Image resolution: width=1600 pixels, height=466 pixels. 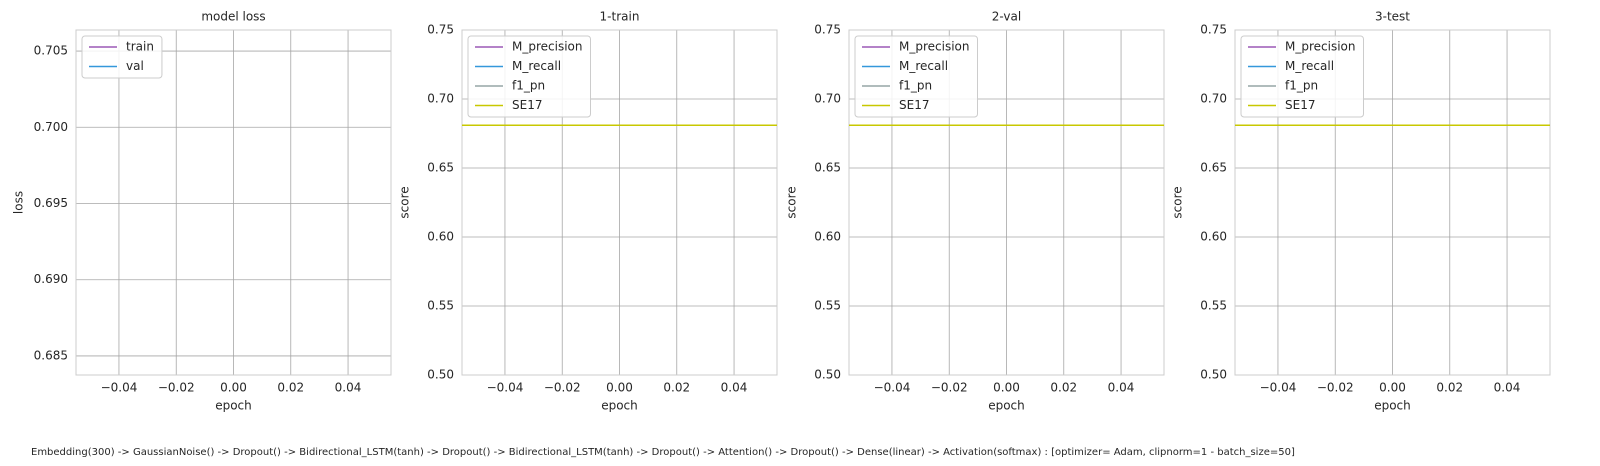 What do you see at coordinates (51, 51) in the screenshot?
I see `y-tick-label: 0.705` at bounding box center [51, 51].